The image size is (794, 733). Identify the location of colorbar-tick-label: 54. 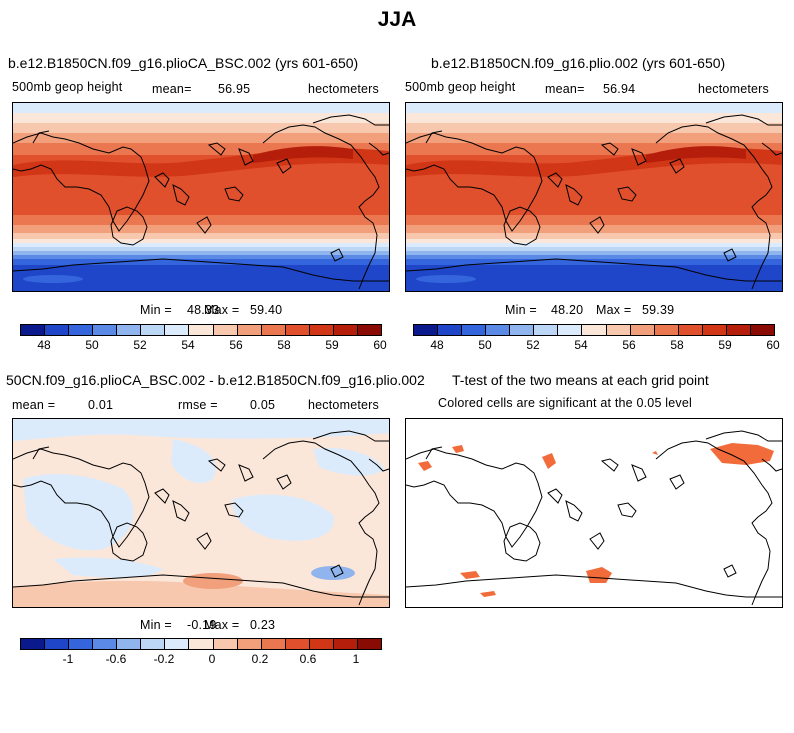
(188, 345).